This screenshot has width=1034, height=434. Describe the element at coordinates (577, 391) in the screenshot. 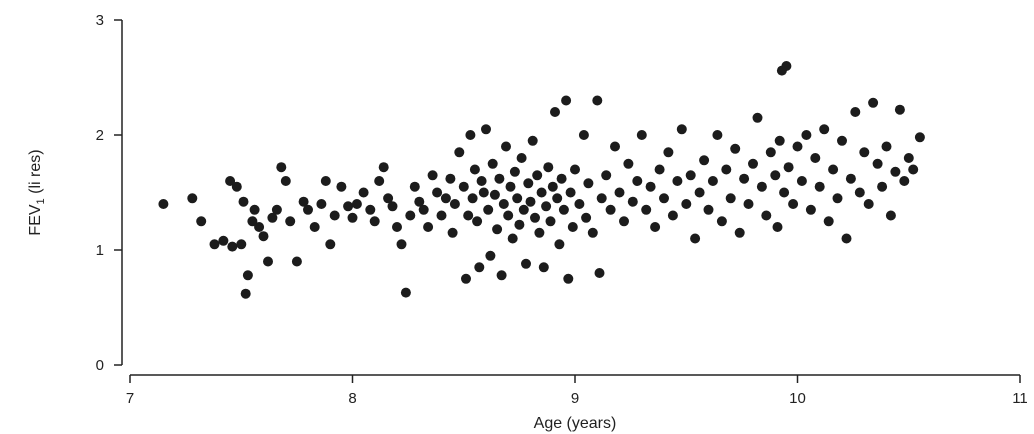

I see `x-ticks: 7 8 9 10 11` at that location.